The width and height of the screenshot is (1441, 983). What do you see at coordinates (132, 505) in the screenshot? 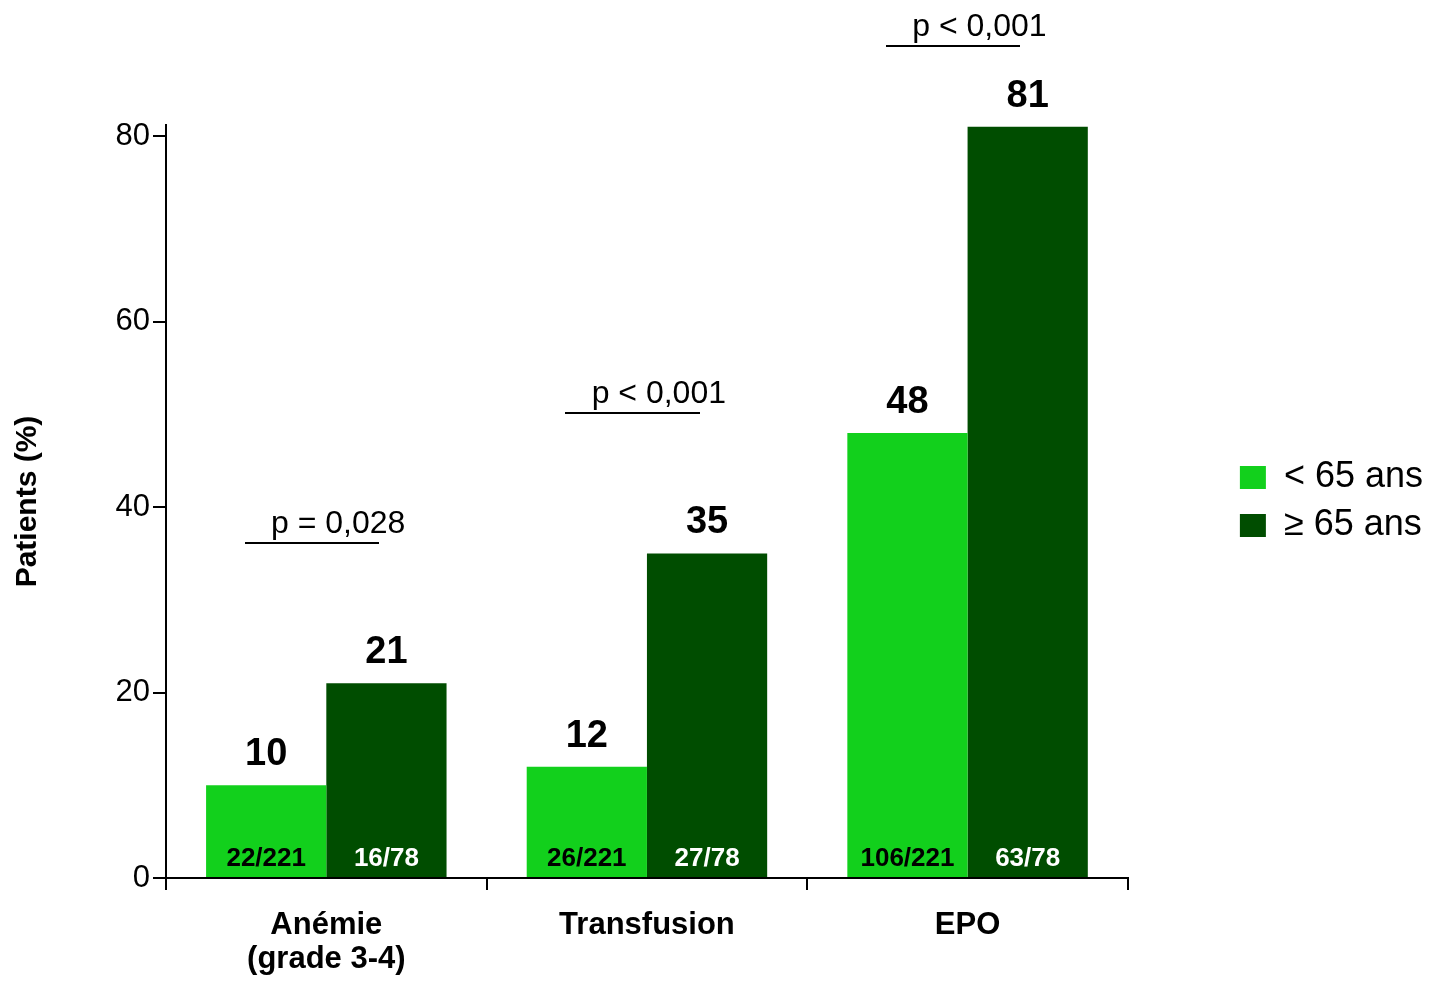
I see `y-tick-label: 40` at bounding box center [132, 505].